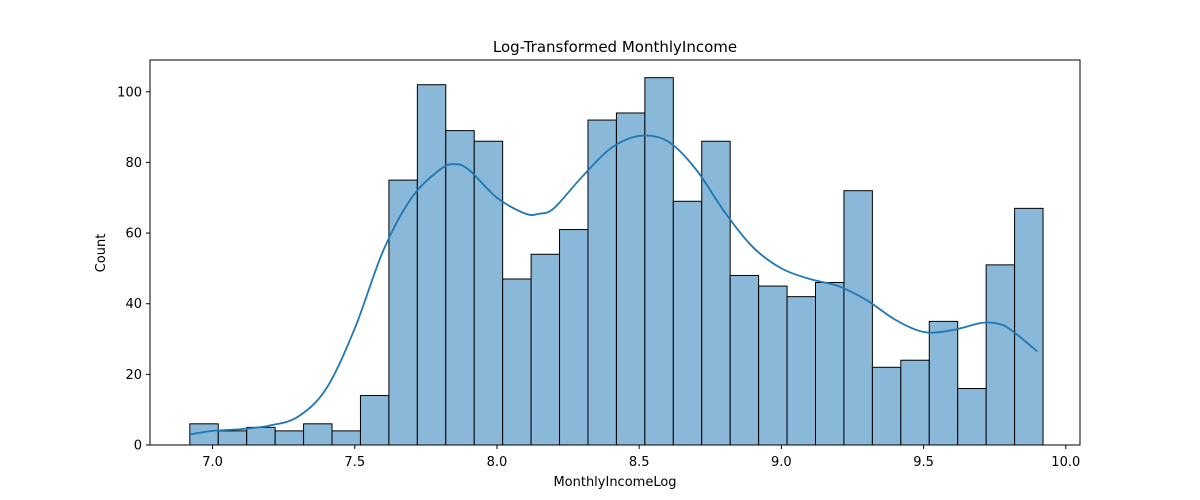  I want to click on x-axis: 7.0 7.5 8.0 8.5 9.0 9.5 10.0, so click(641, 457).